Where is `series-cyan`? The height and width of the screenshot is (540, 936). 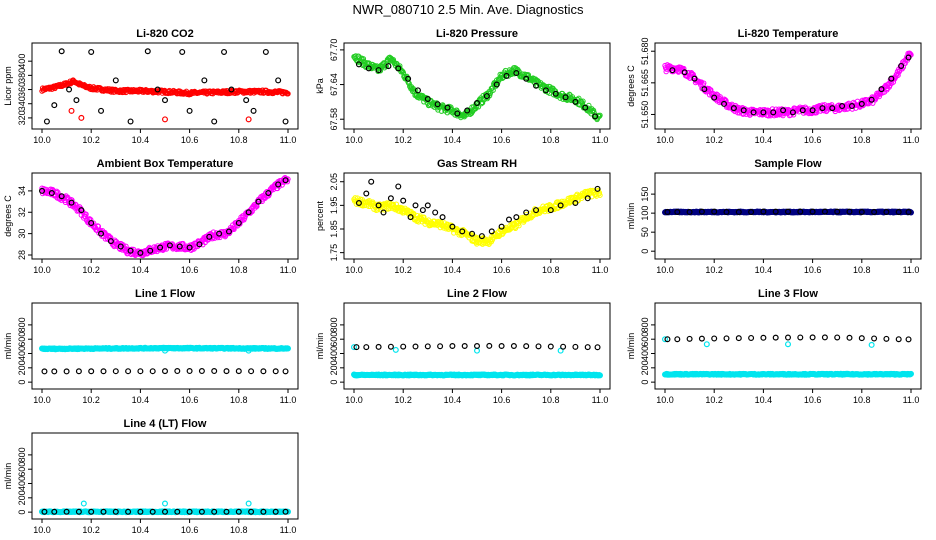
series-cyan is located at coordinates (165, 349).